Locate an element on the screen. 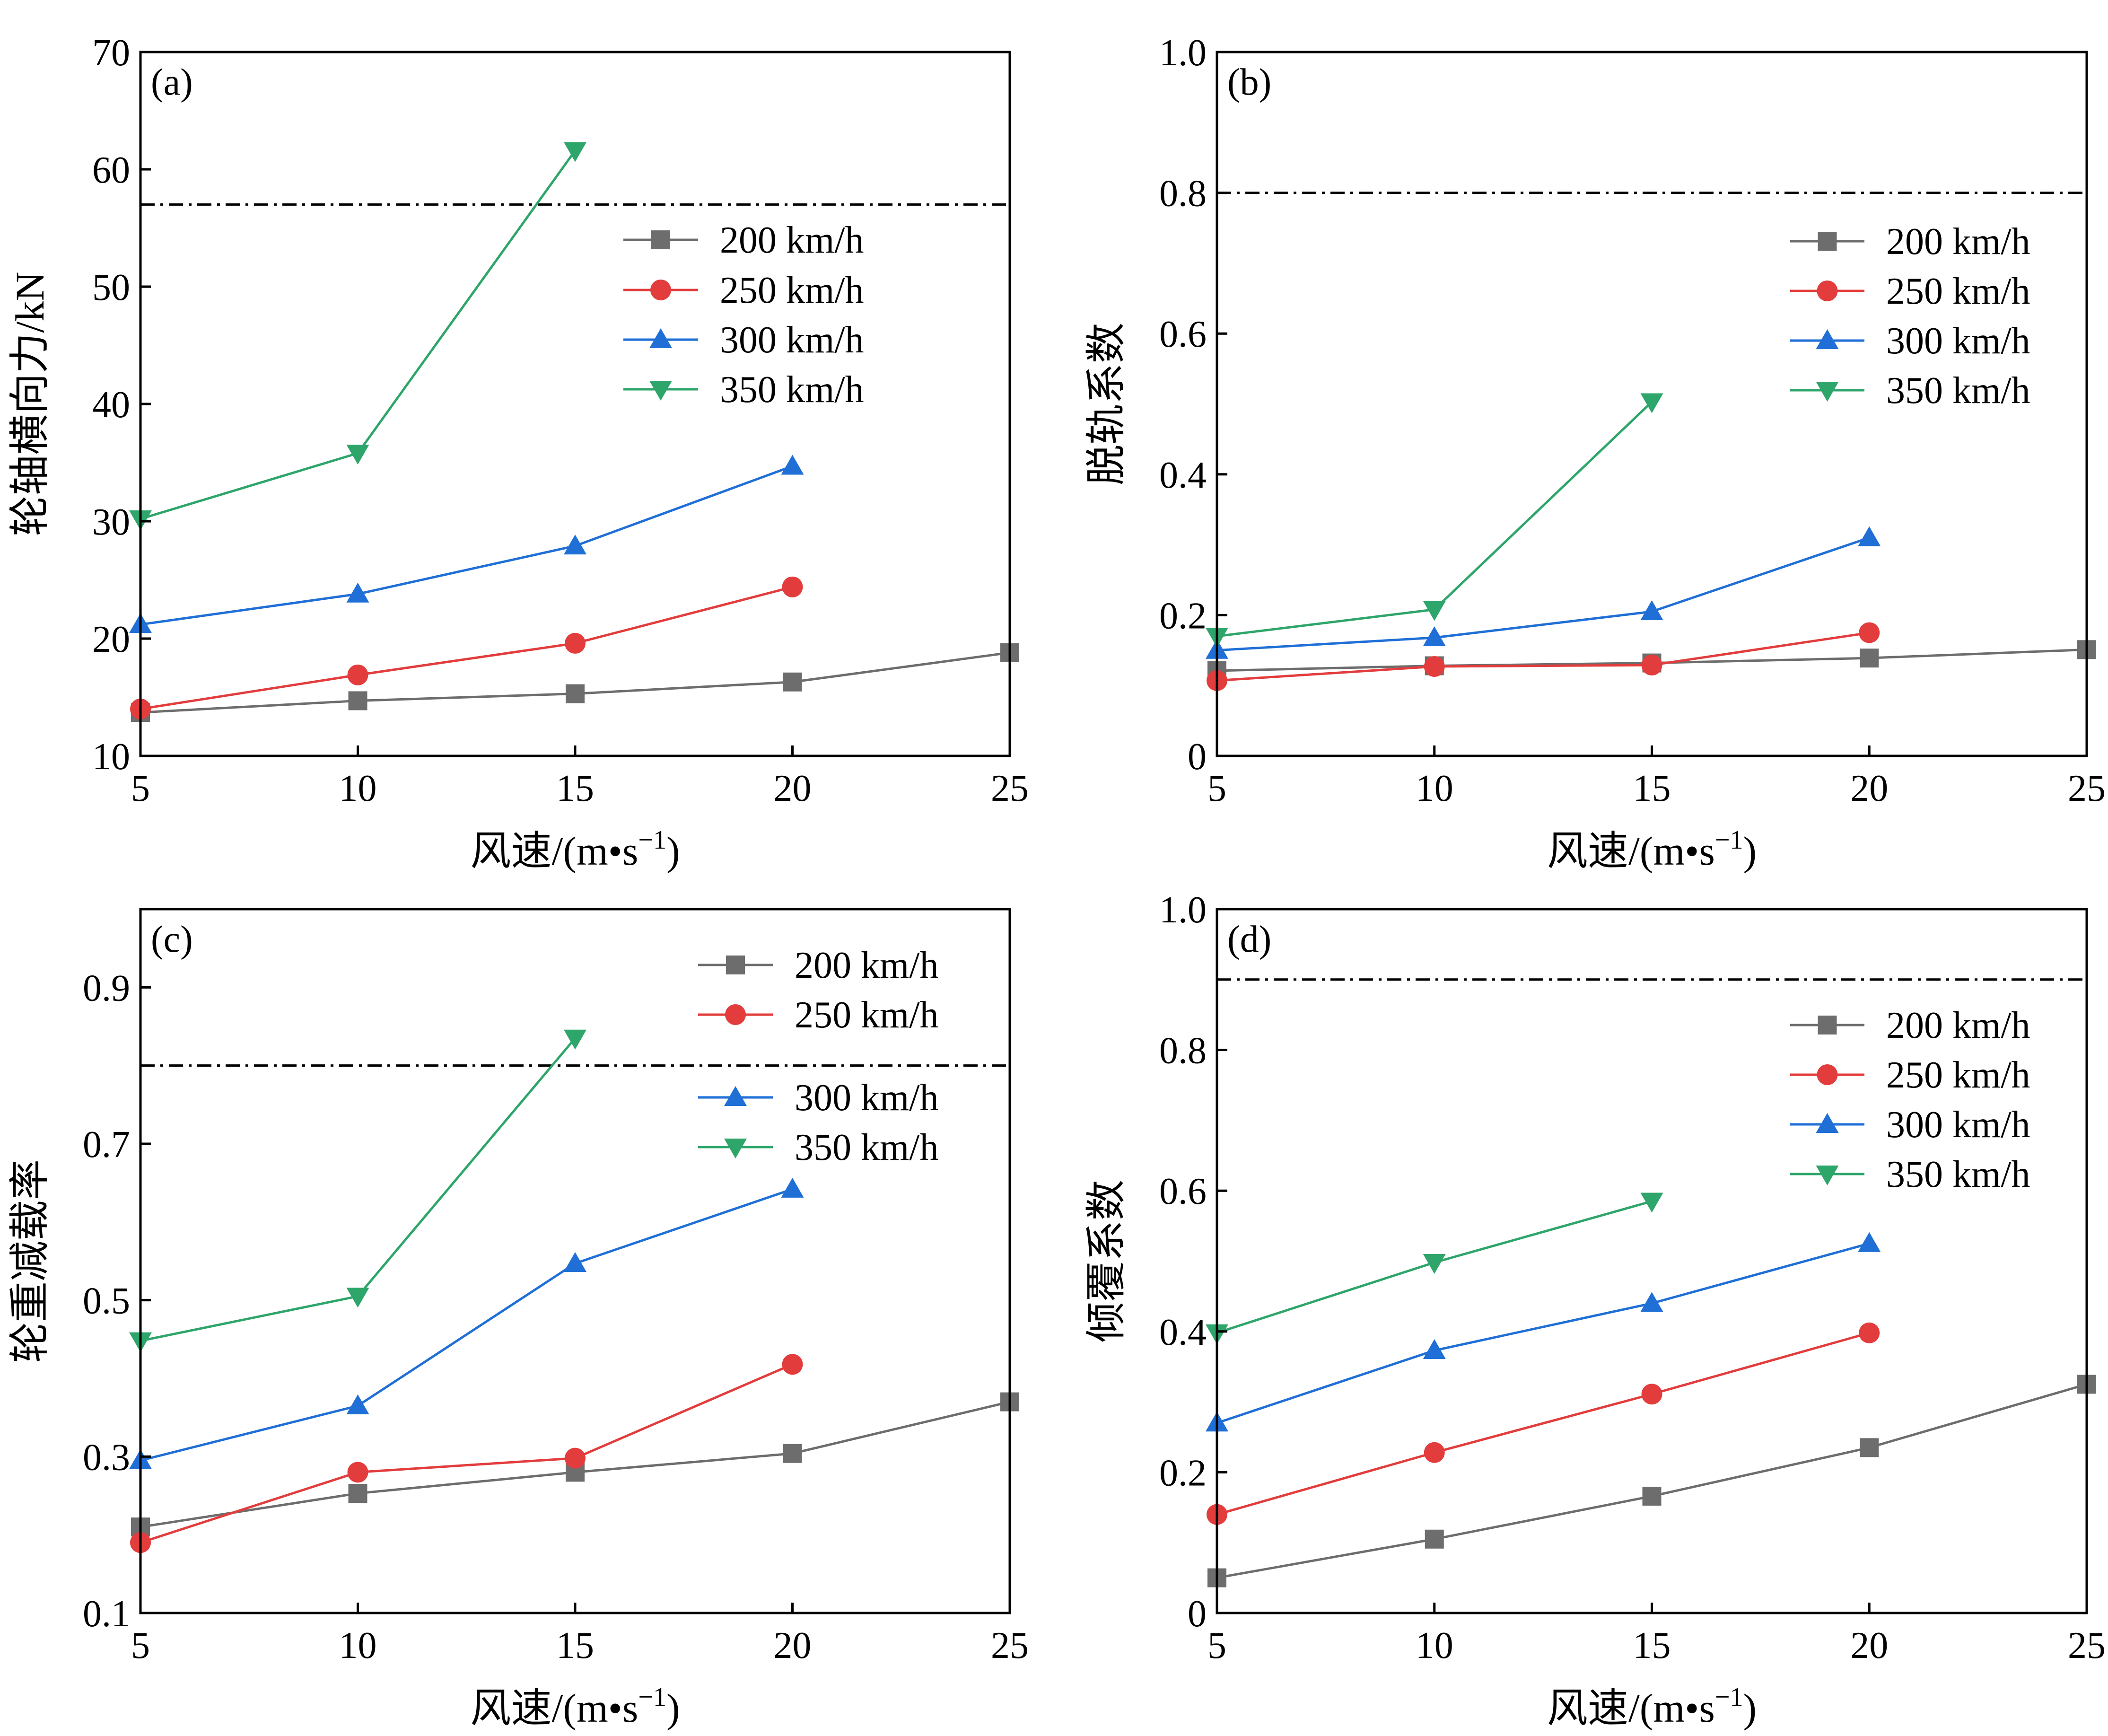 The width and height of the screenshot is (2108, 1736). legend: 200 km/h 250 km/h 300 km/h 350 km/h is located at coordinates (818, 1056).